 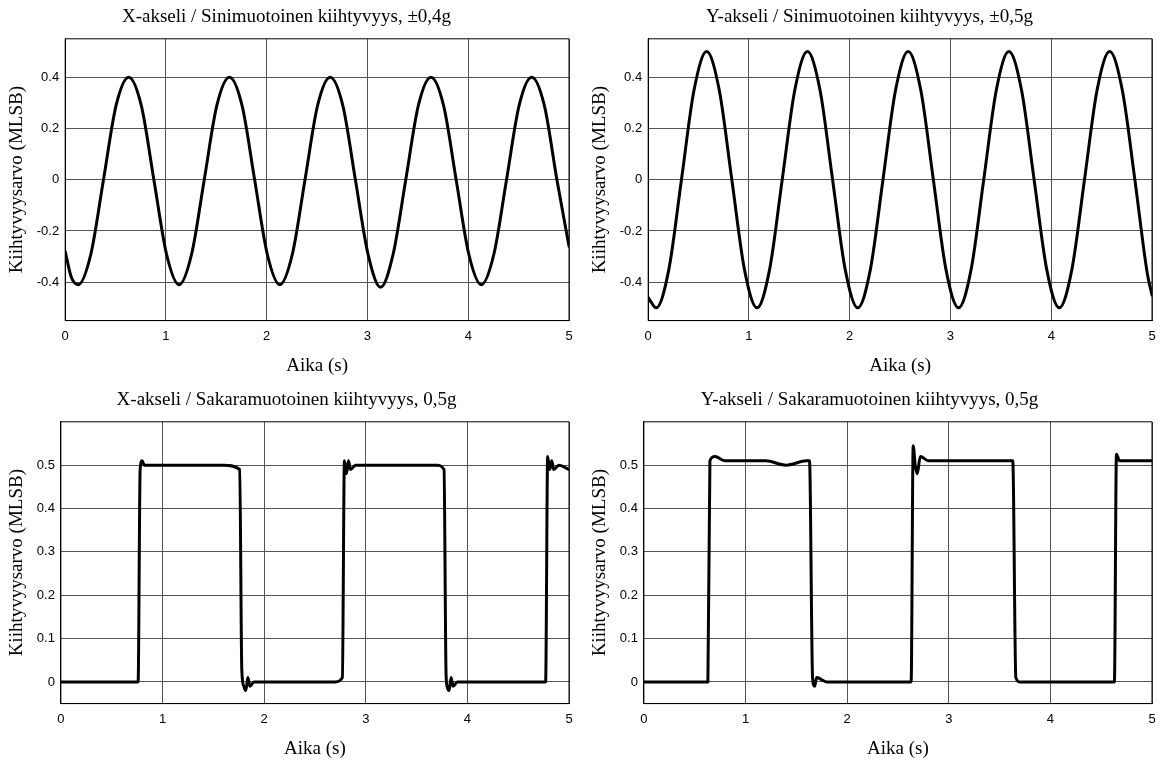 I want to click on chart-title: Y-akseli / Sinimuotoinen kiihtyvyys, ±0,5g, so click(x=869, y=16).